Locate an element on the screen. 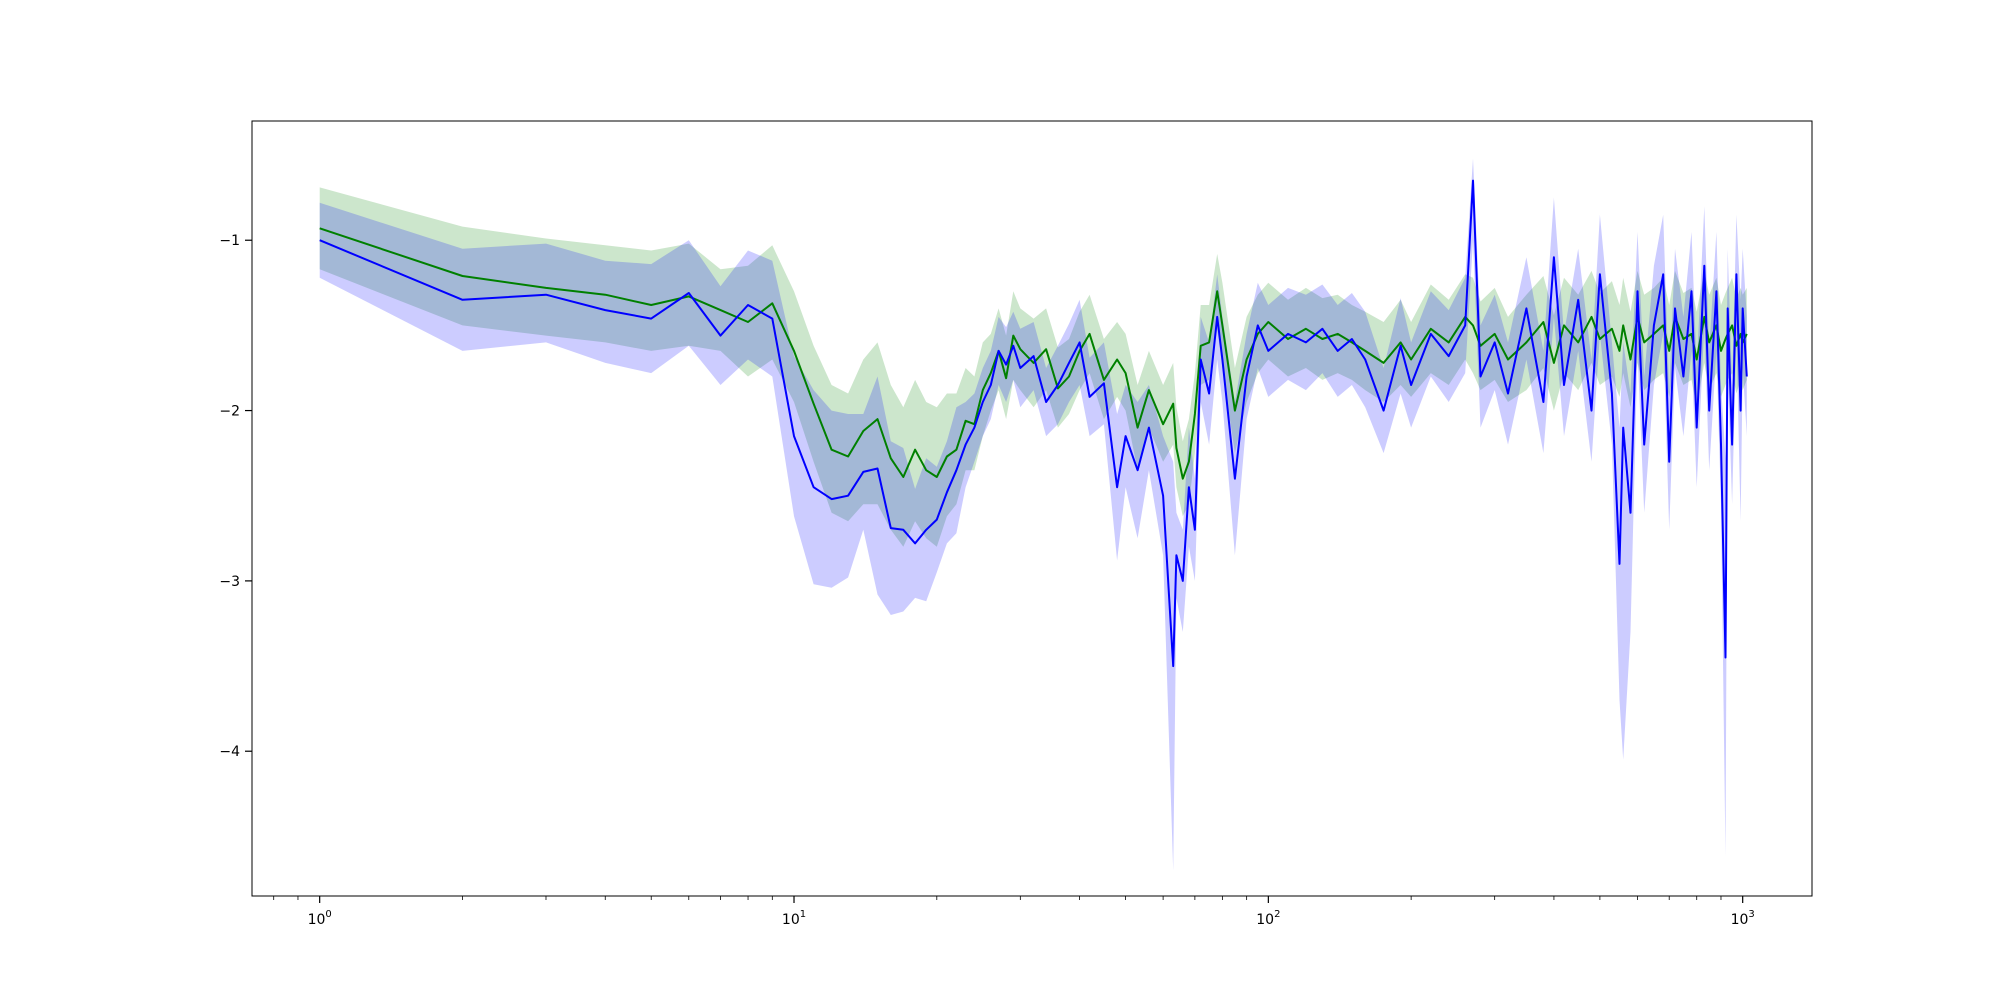 Image resolution: width=2000 pixels, height=1000 pixels. y-tick-label: −4 is located at coordinates (229, 752).